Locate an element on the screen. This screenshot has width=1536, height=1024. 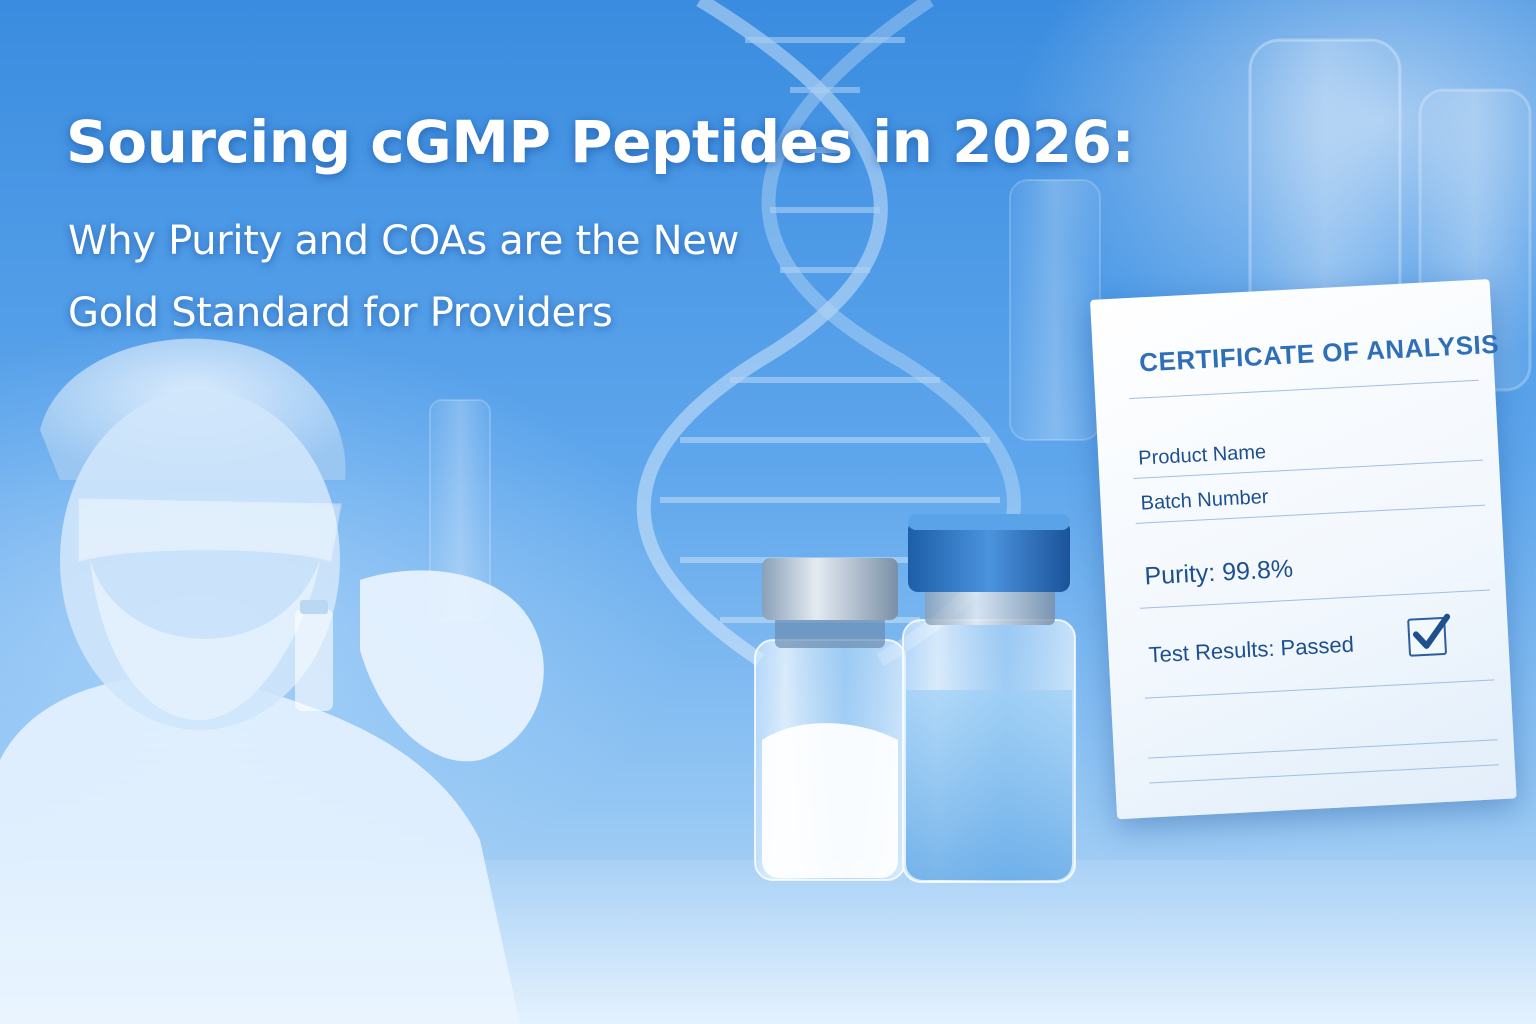
product-name-label: Product Name is located at coordinates (1202, 455).